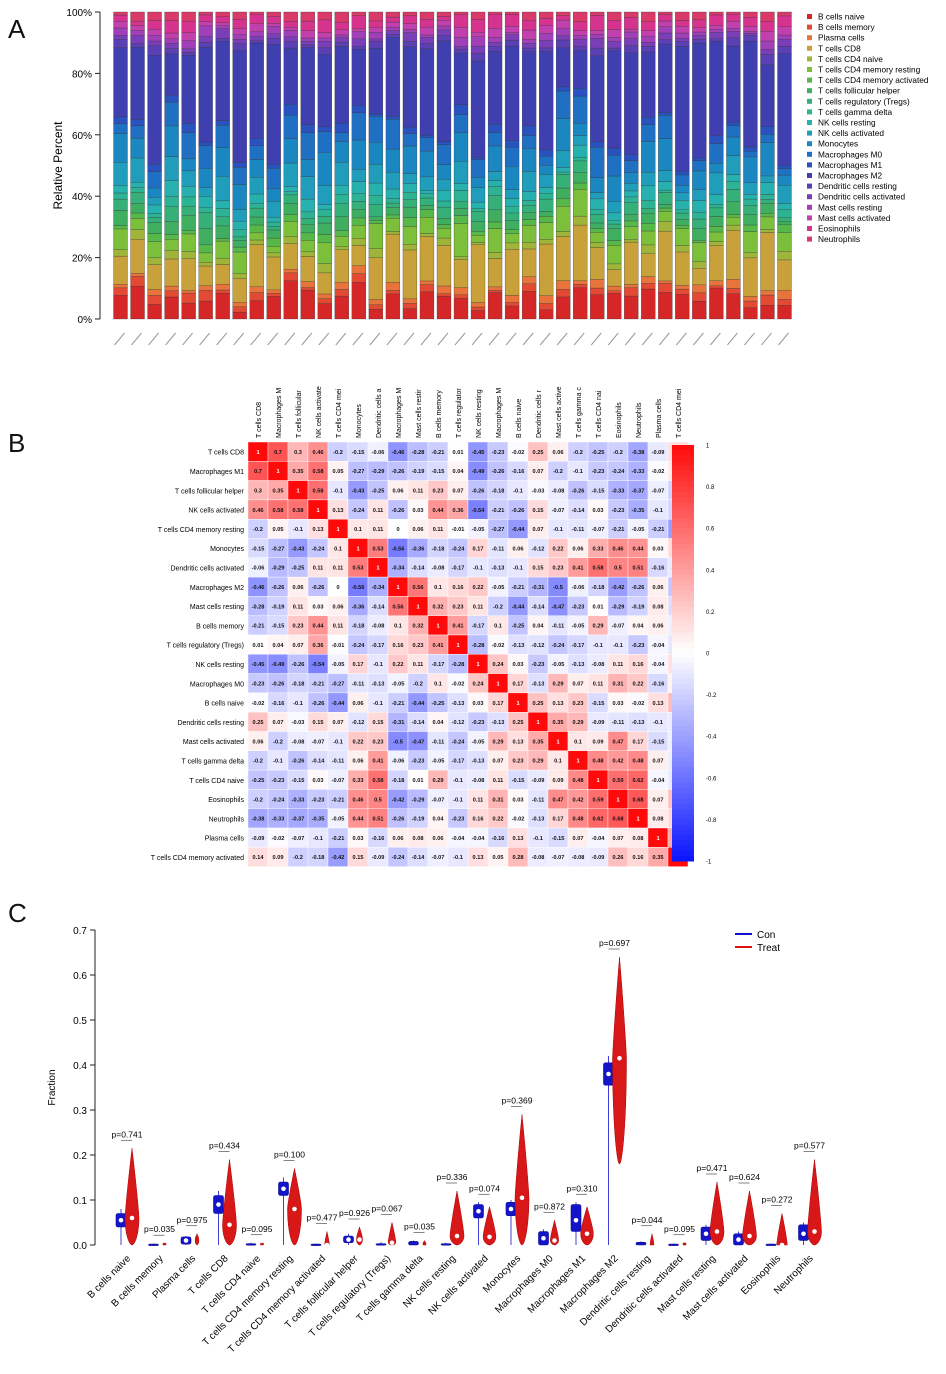 Image resolution: width=946 pixels, height=1374 pixels. What do you see at coordinates (378, 549) in the screenshot?
I see `cell-value: 0.53` at bounding box center [378, 549].